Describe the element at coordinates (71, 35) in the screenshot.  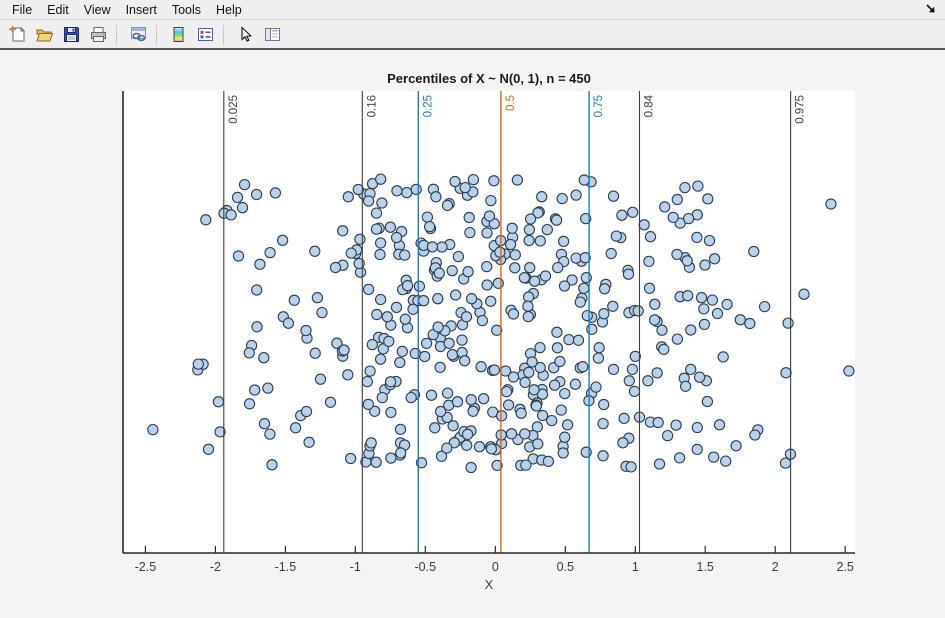
I see `save-icon` at that location.